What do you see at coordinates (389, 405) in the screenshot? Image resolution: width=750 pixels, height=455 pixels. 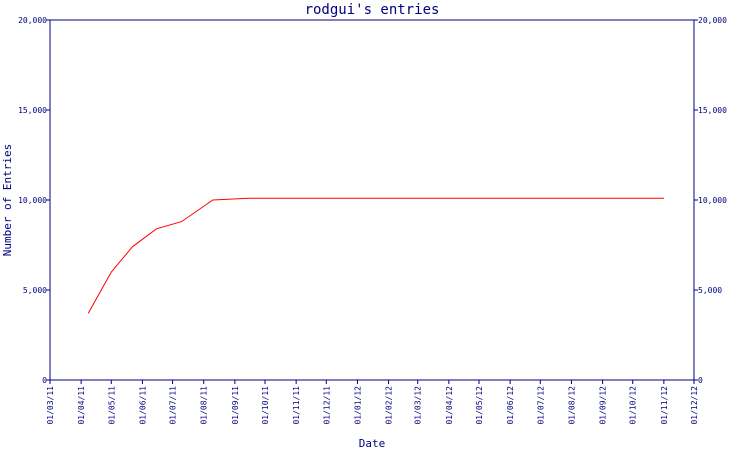 I see `x-tick-label: 01/02/12` at bounding box center [389, 405].